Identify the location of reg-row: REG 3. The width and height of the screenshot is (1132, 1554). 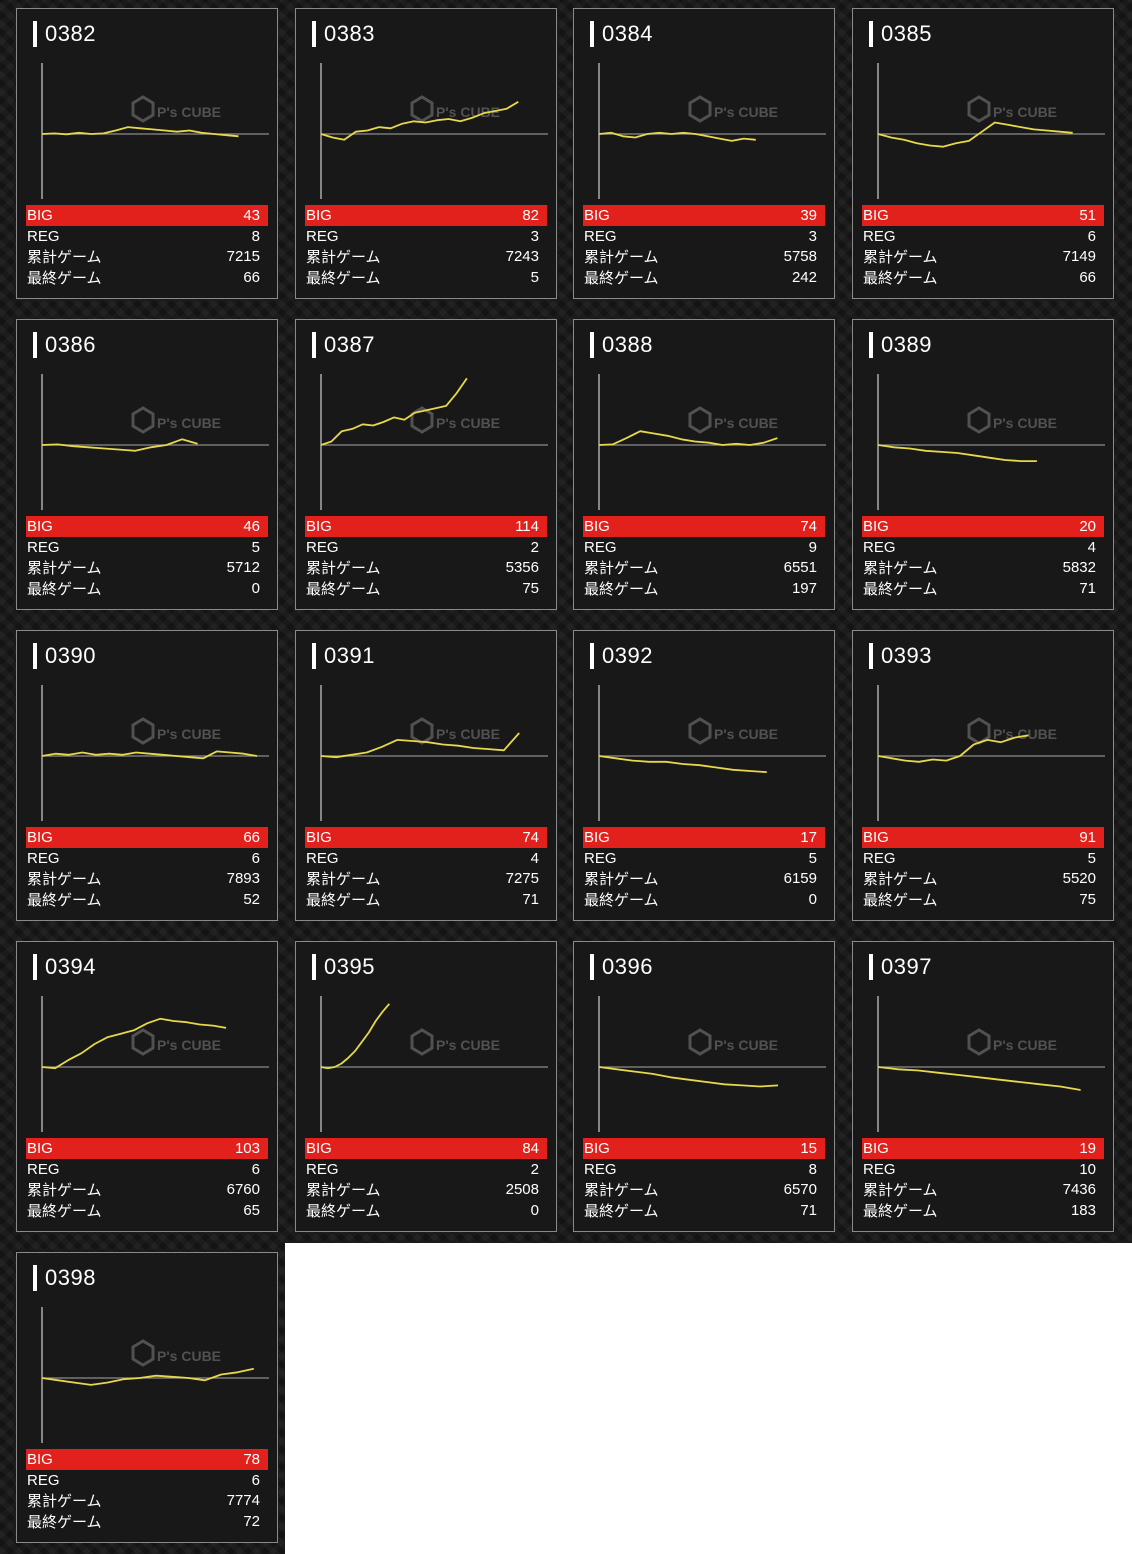
(426, 236).